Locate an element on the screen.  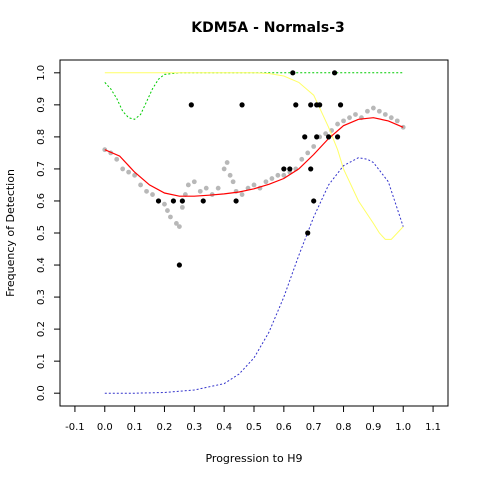
x-tick-label: 0.7 is located at coordinates (314, 427).